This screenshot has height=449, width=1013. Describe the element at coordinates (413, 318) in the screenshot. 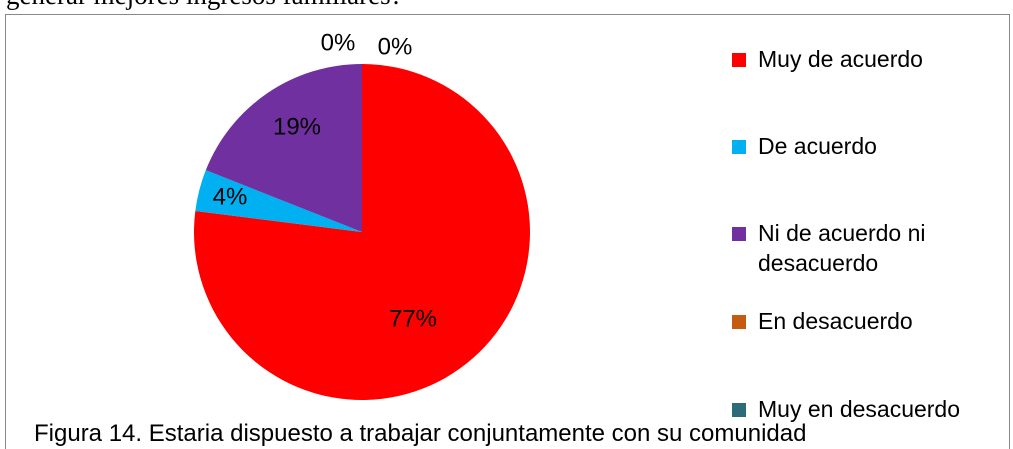

I see `data-label: 77%` at that location.